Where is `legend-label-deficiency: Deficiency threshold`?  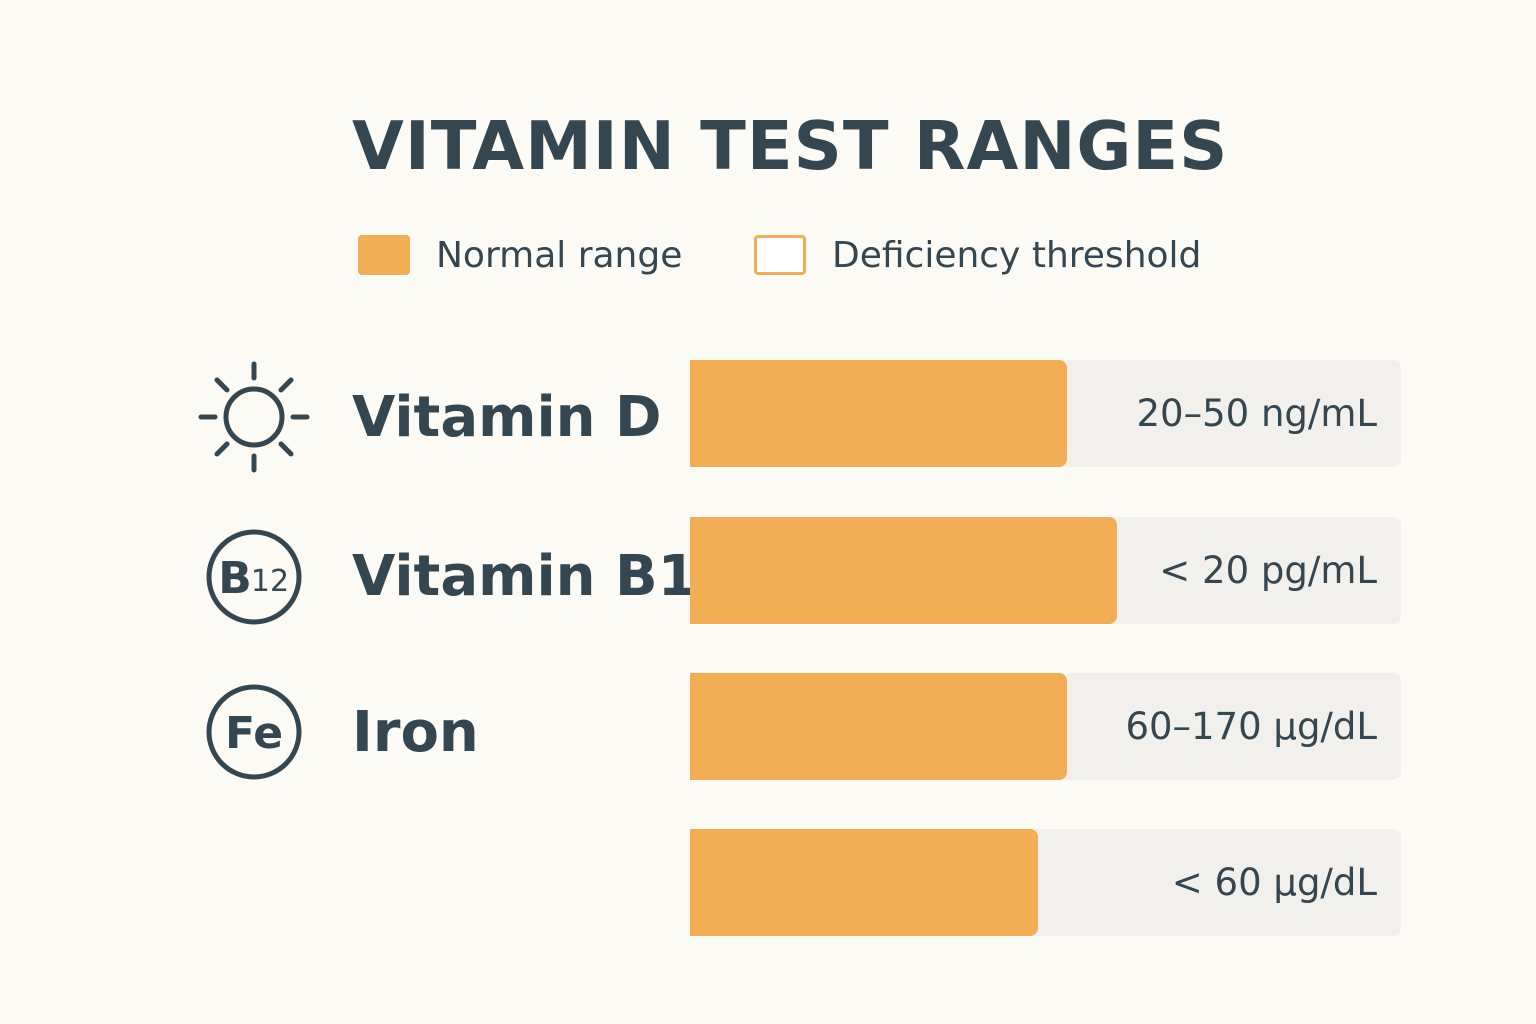
legend-label-deficiency: Deficiency threshold is located at coordinates (1017, 255).